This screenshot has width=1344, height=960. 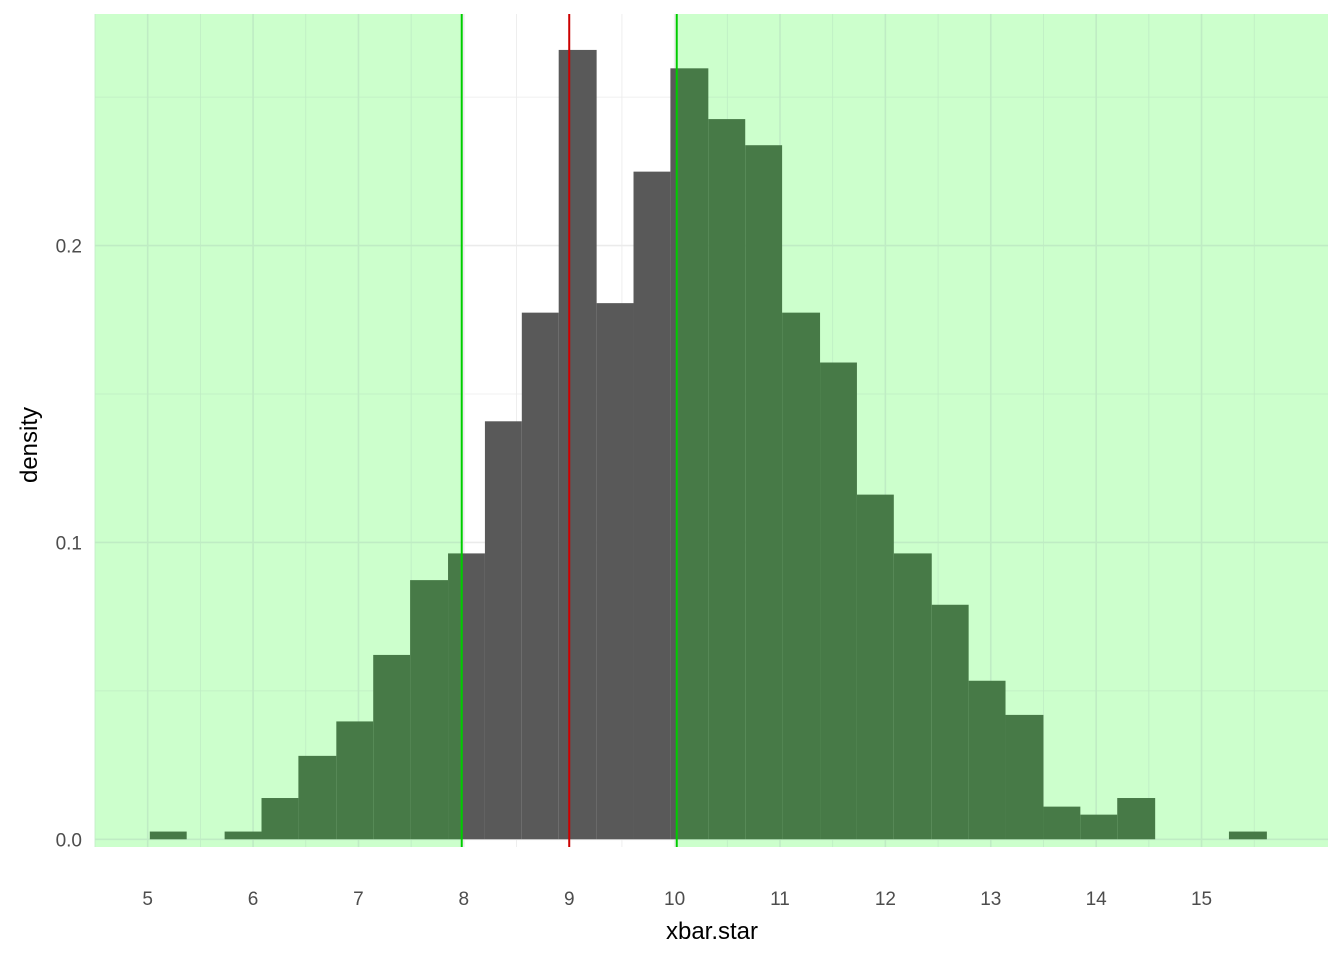 I want to click on reference-lines, so click(x=569, y=430).